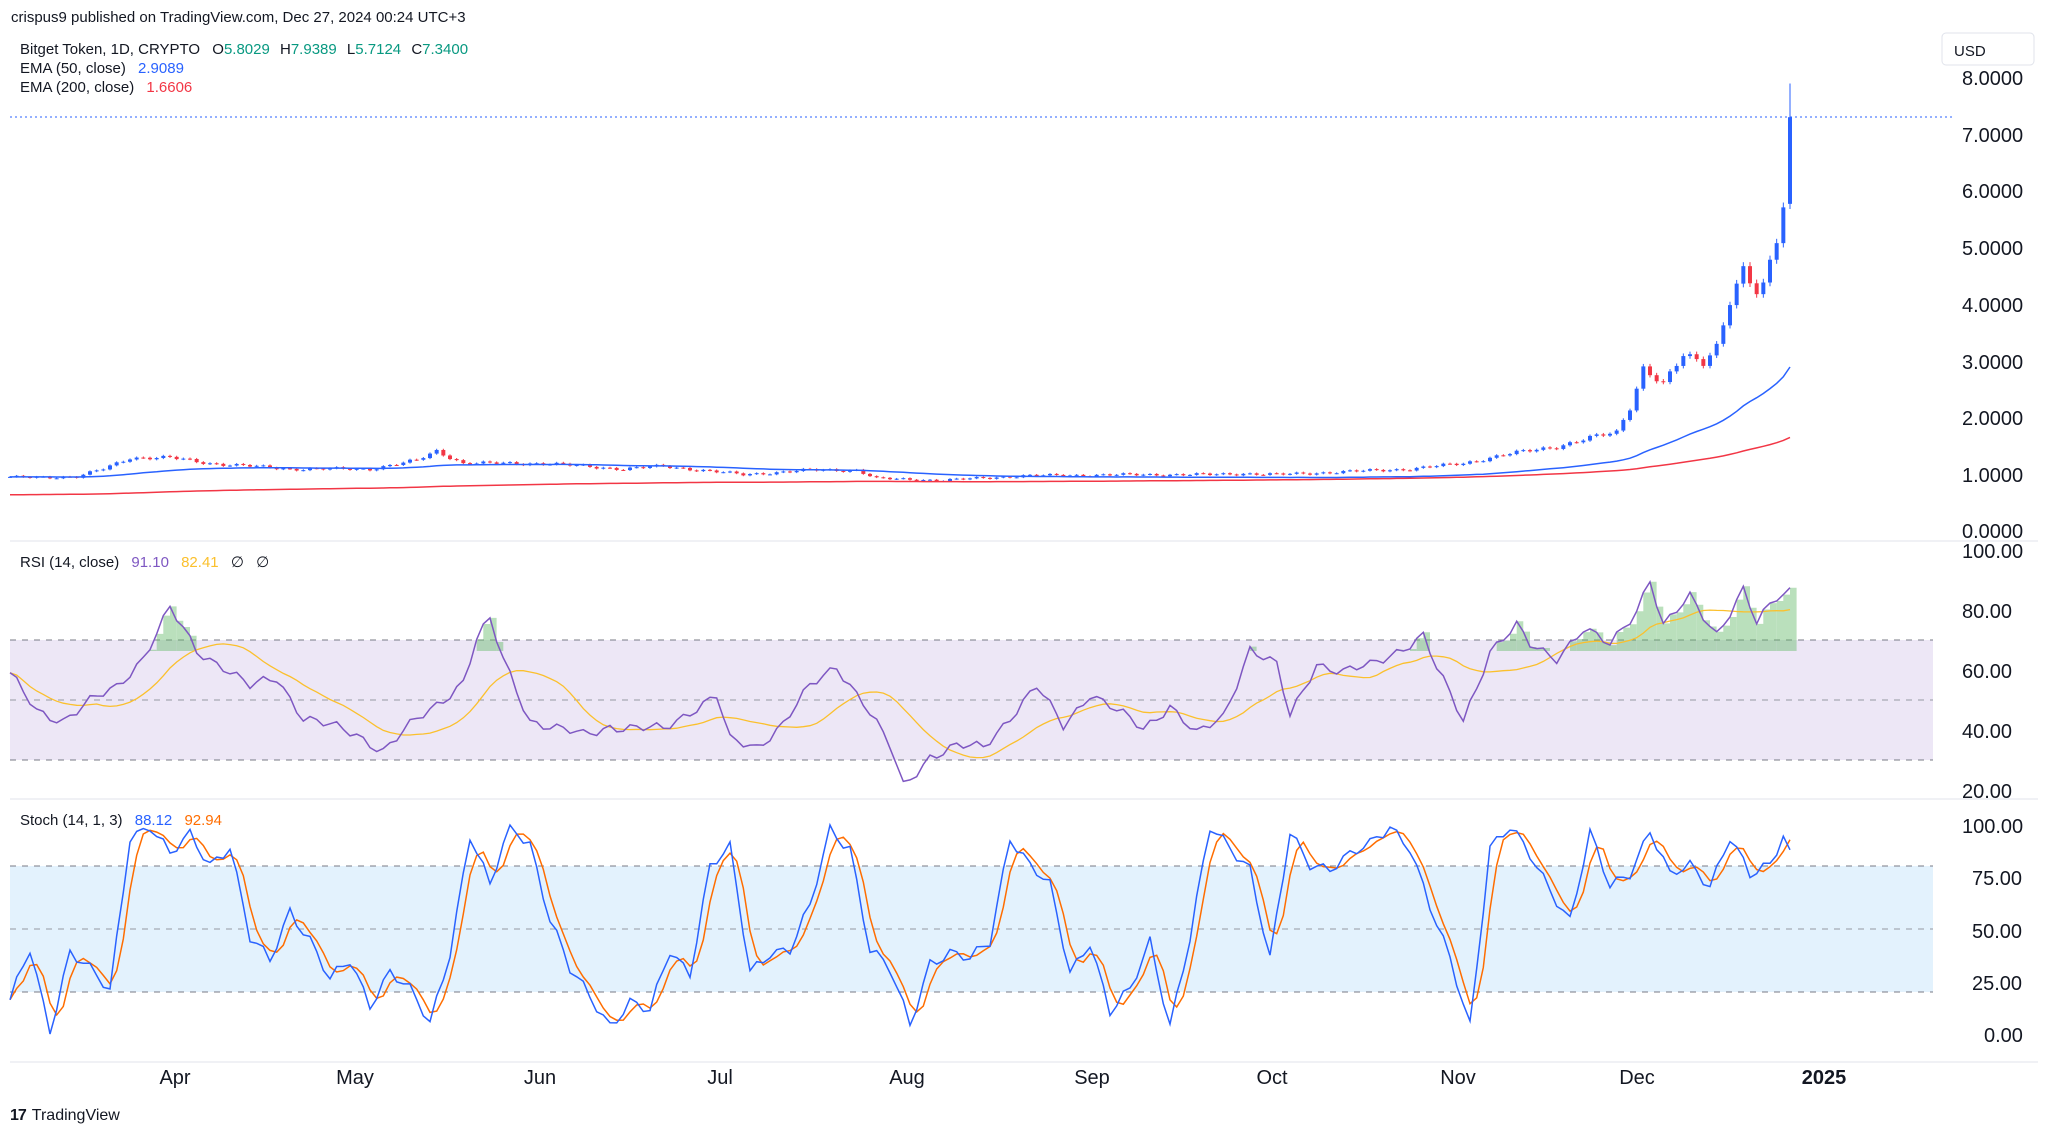 Image resolution: width=2048 pixels, height=1136 pixels. Describe the element at coordinates (1987, 792) in the screenshot. I see `rsi-tick: 20.00` at that location.